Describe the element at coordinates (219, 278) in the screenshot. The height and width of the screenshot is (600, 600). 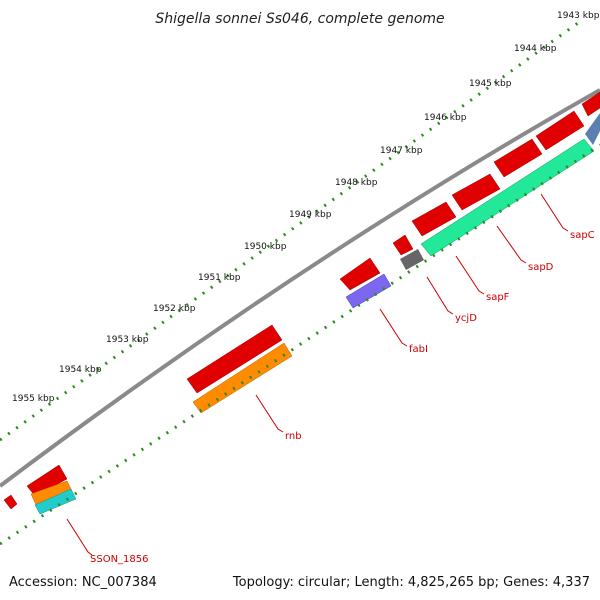
I see `kbp-label-1951: 1951 kbp` at that location.